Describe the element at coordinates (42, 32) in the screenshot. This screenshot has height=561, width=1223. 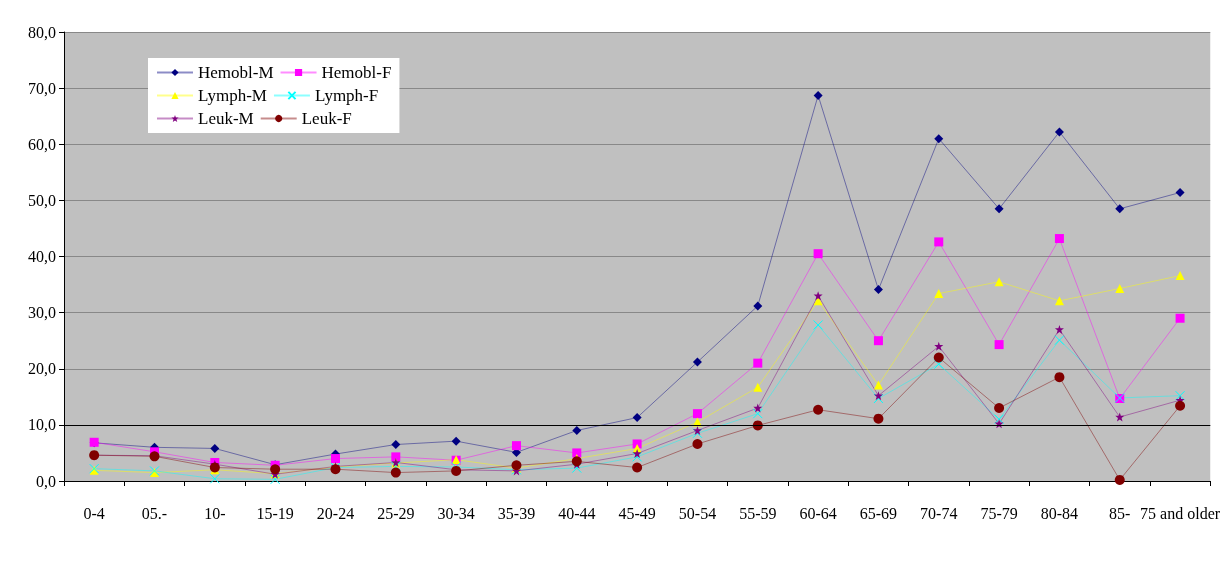
I see `y-tick-label: 80,0` at that location.